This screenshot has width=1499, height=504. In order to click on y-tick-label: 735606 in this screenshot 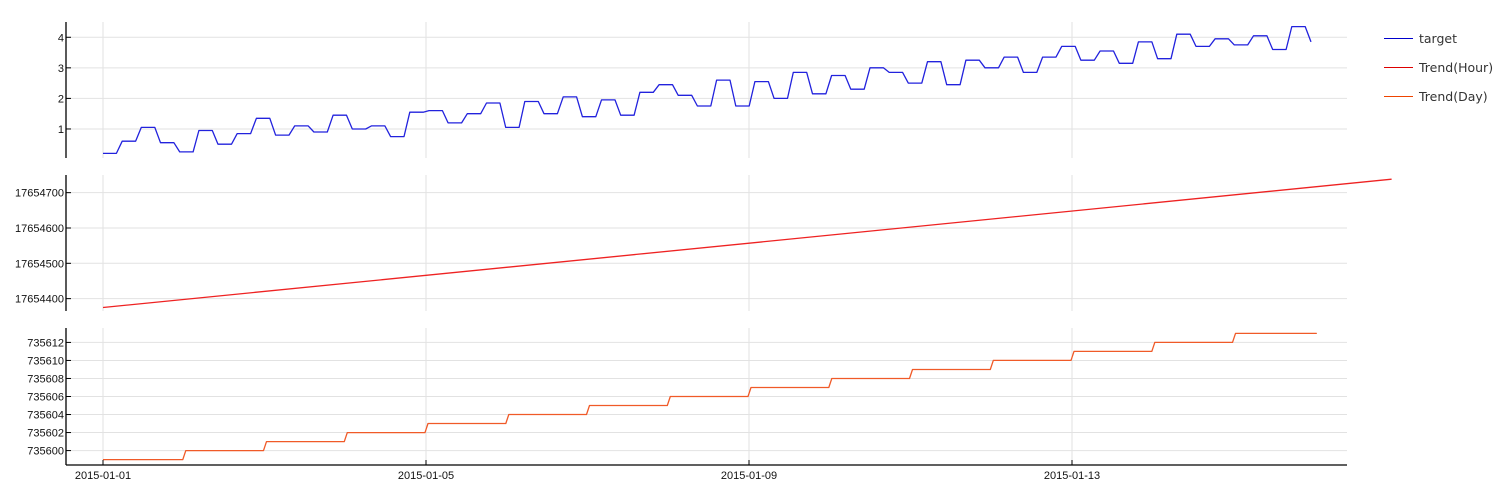, I will do `click(45, 398)`.